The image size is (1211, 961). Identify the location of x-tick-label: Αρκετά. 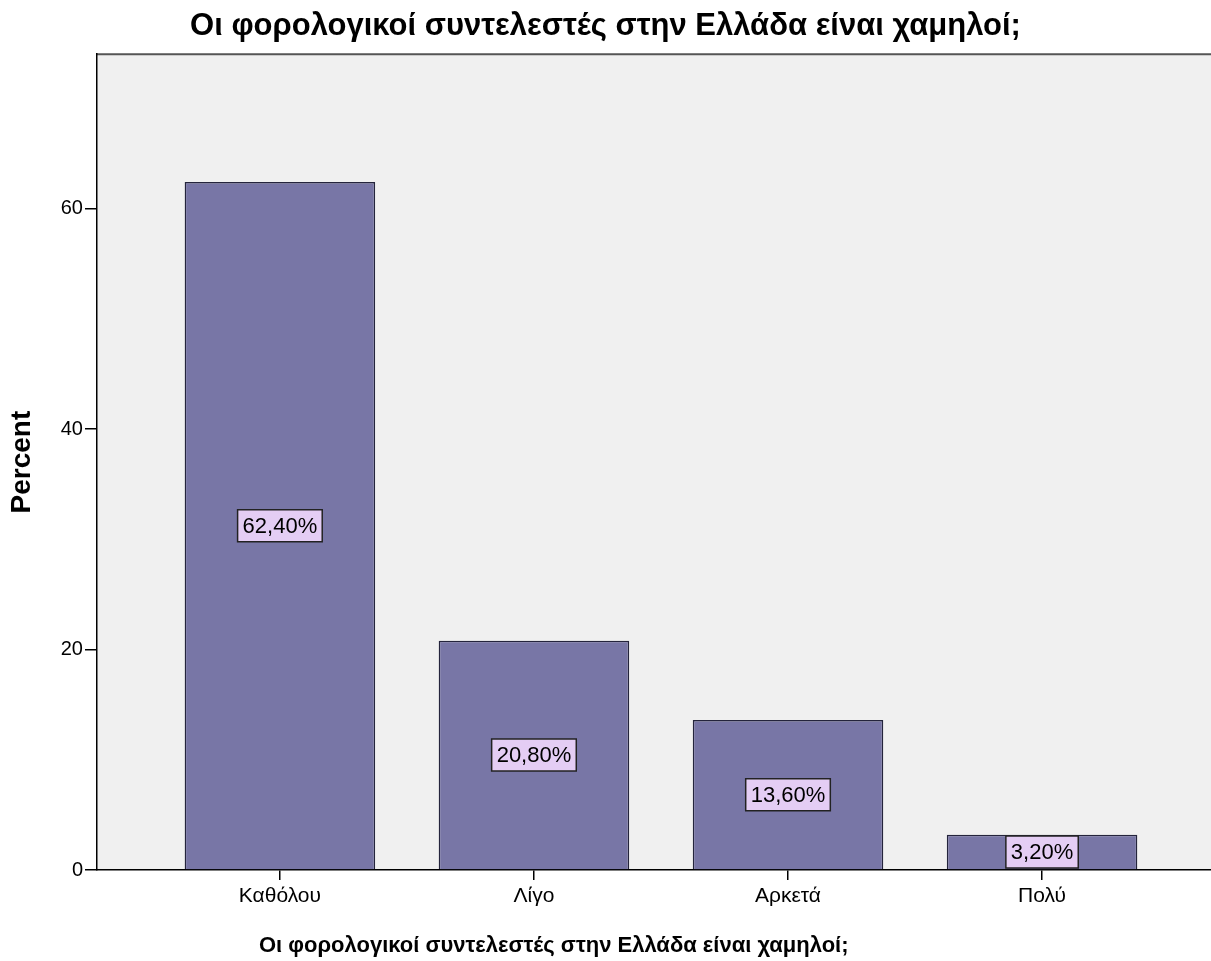
(788, 895).